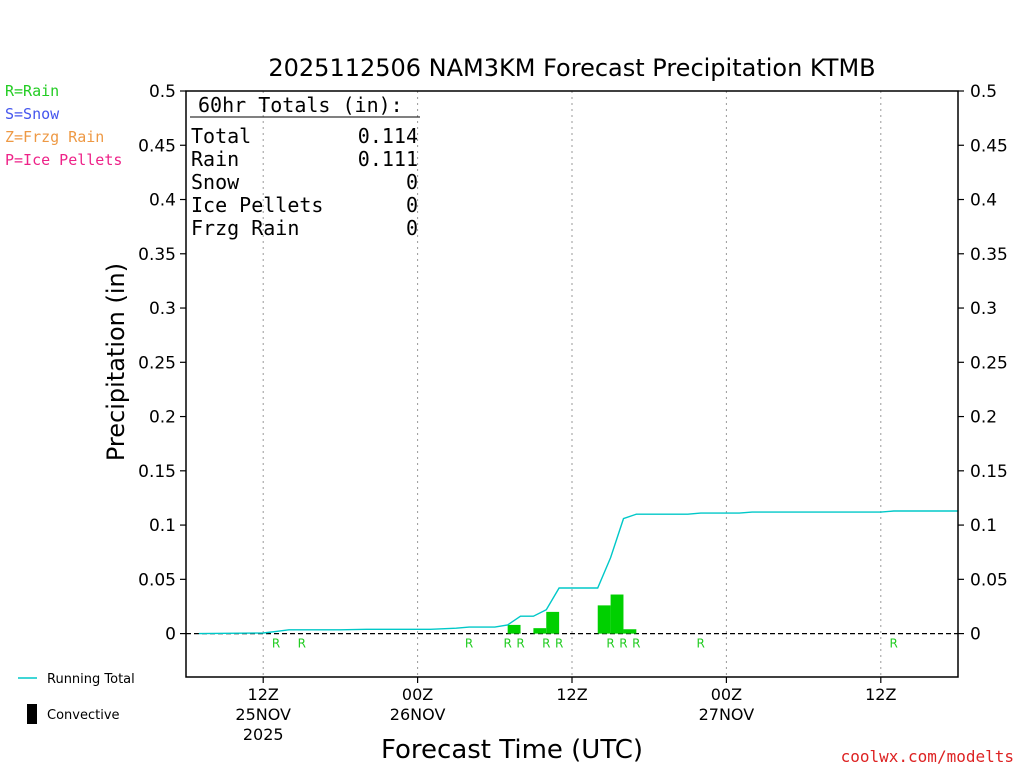  I want to click on y-tick-label: 0.3, so click(162, 309).